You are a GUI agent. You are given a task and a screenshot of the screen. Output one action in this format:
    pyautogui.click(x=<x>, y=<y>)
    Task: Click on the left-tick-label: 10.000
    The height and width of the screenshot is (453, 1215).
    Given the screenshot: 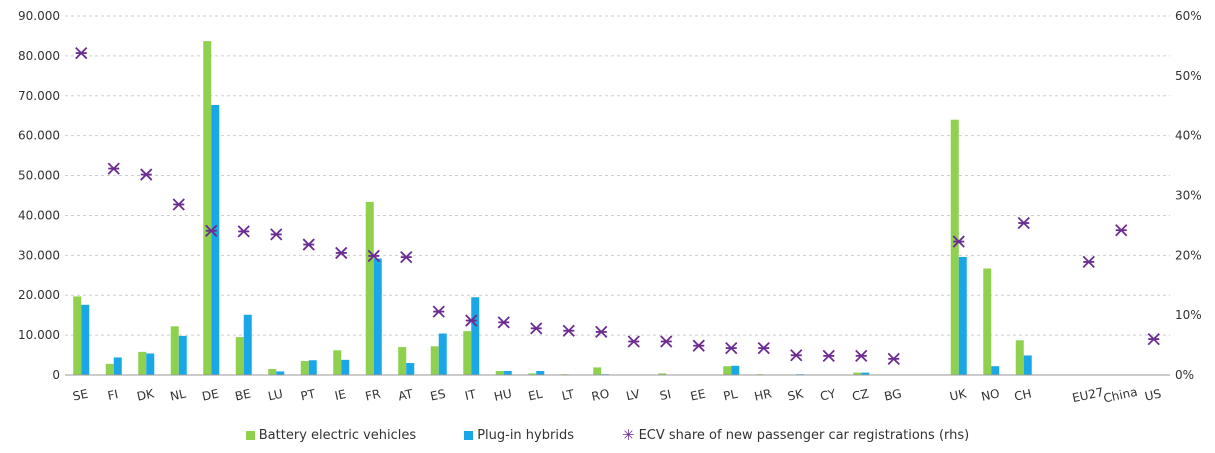 What is the action you would take?
    pyautogui.click(x=39, y=335)
    